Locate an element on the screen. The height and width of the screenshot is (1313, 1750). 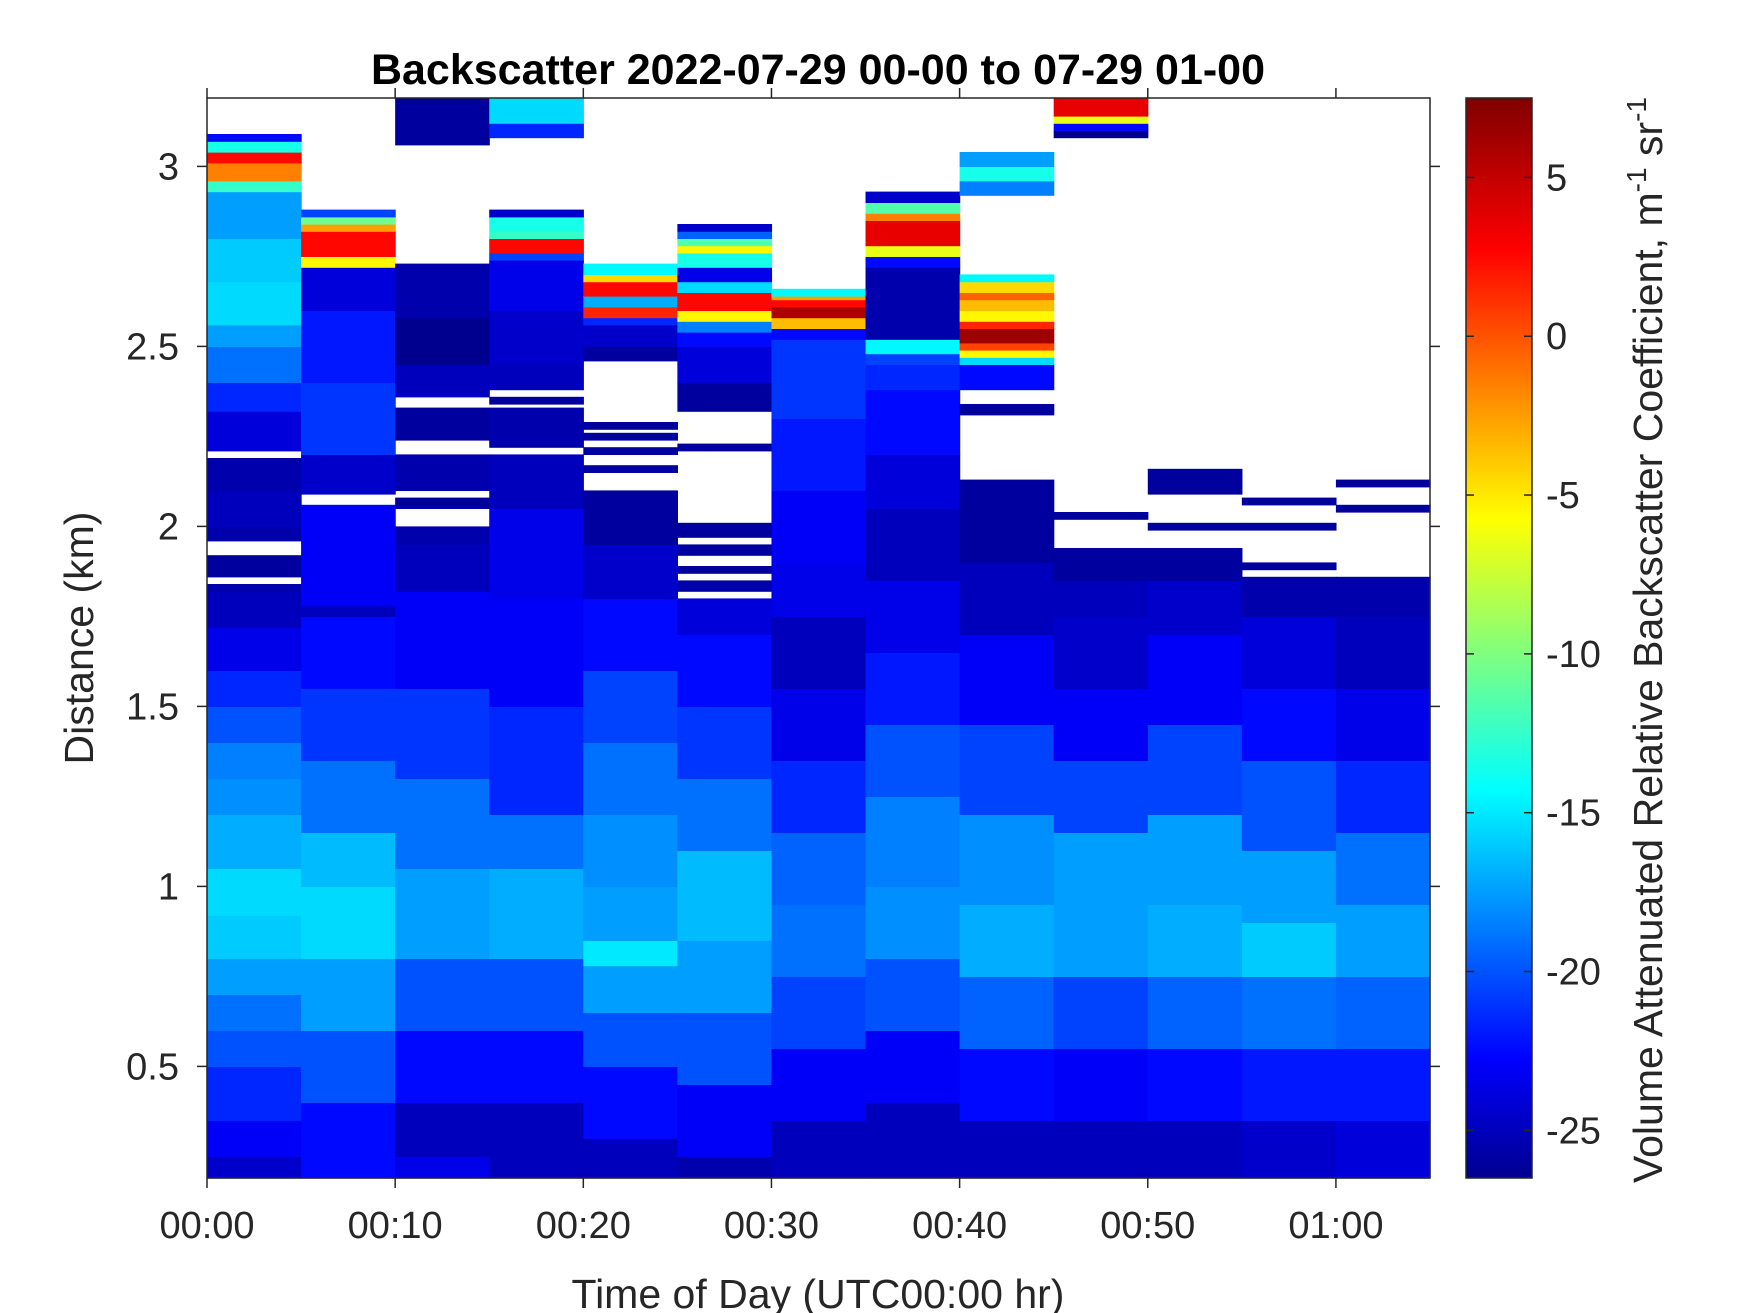
y-axis-label: Distance (km) is located at coordinates (79, 638).